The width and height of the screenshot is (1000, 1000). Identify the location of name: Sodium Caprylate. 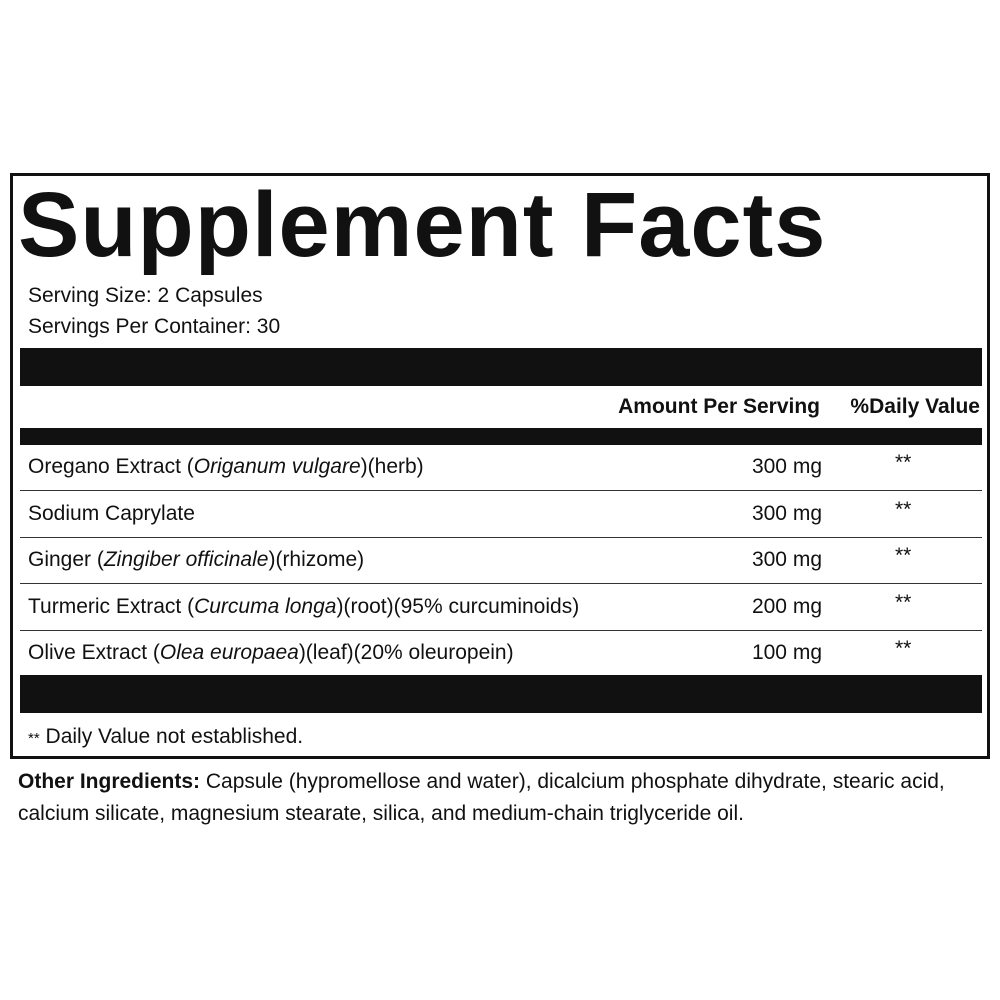
(111, 513).